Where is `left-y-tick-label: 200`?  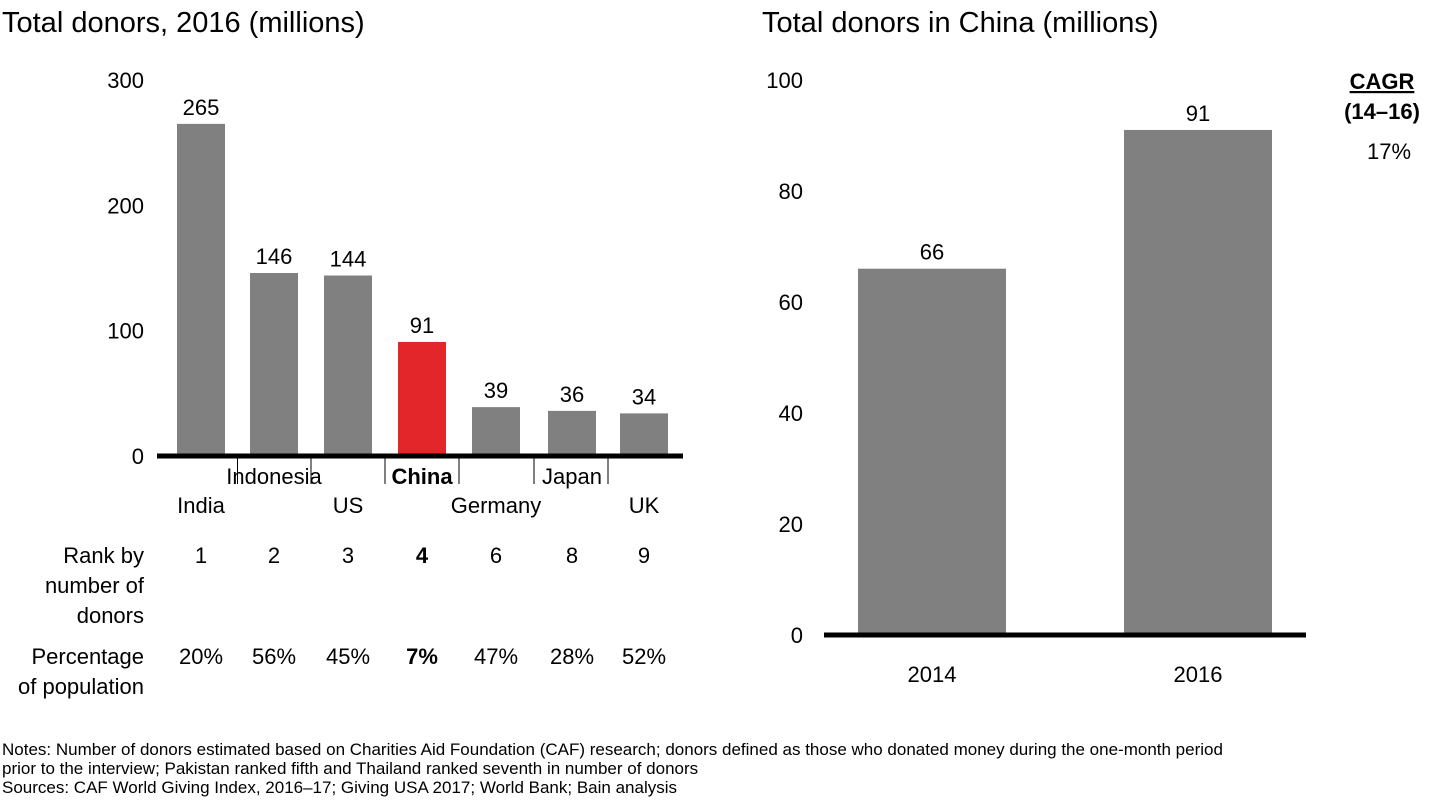
left-y-tick-label: 200 is located at coordinates (125, 205).